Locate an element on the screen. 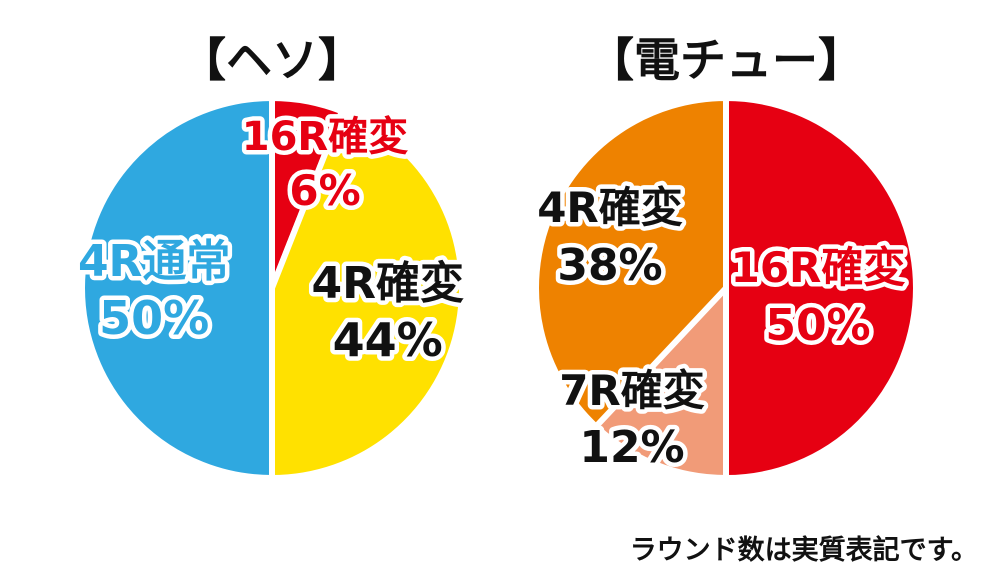  pie-title: 【ヘソ】 is located at coordinates (272, 60).